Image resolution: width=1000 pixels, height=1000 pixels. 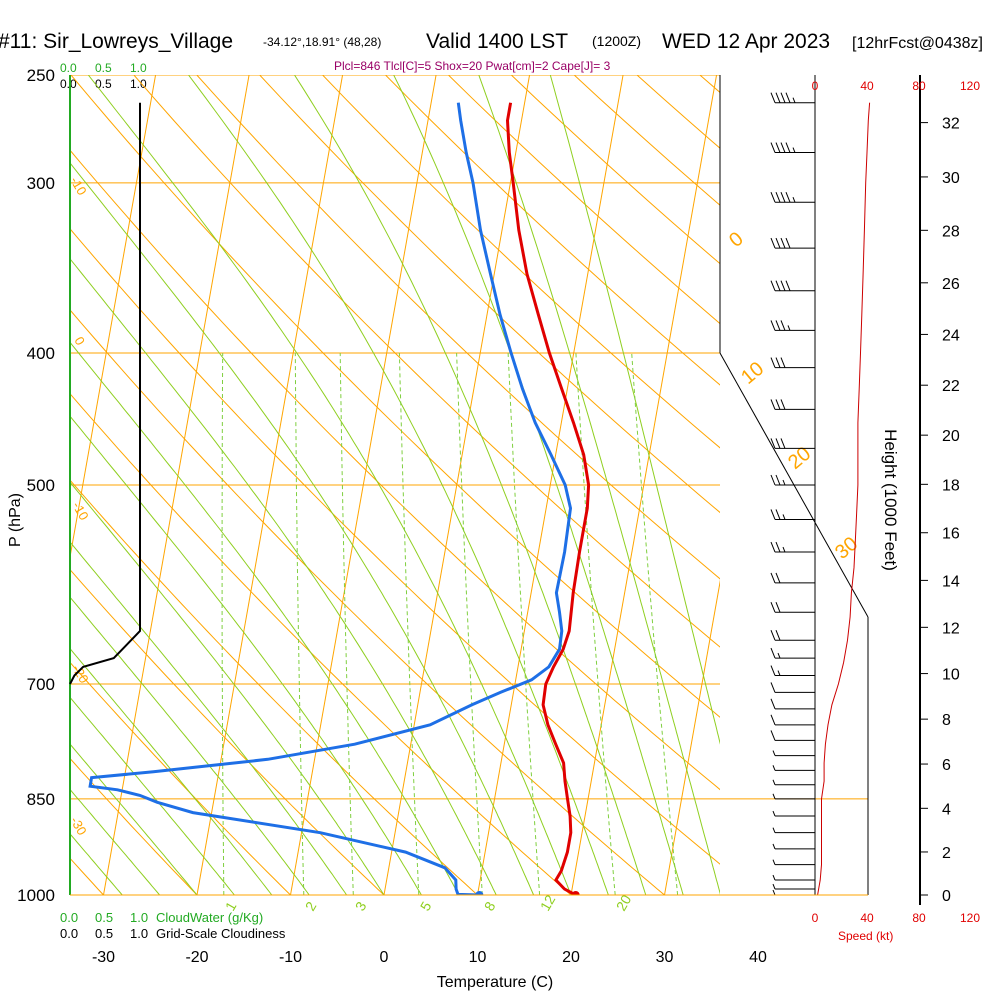 What do you see at coordinates (867, 918) in the screenshot?
I see `speed-tick-bottom: 40` at bounding box center [867, 918].